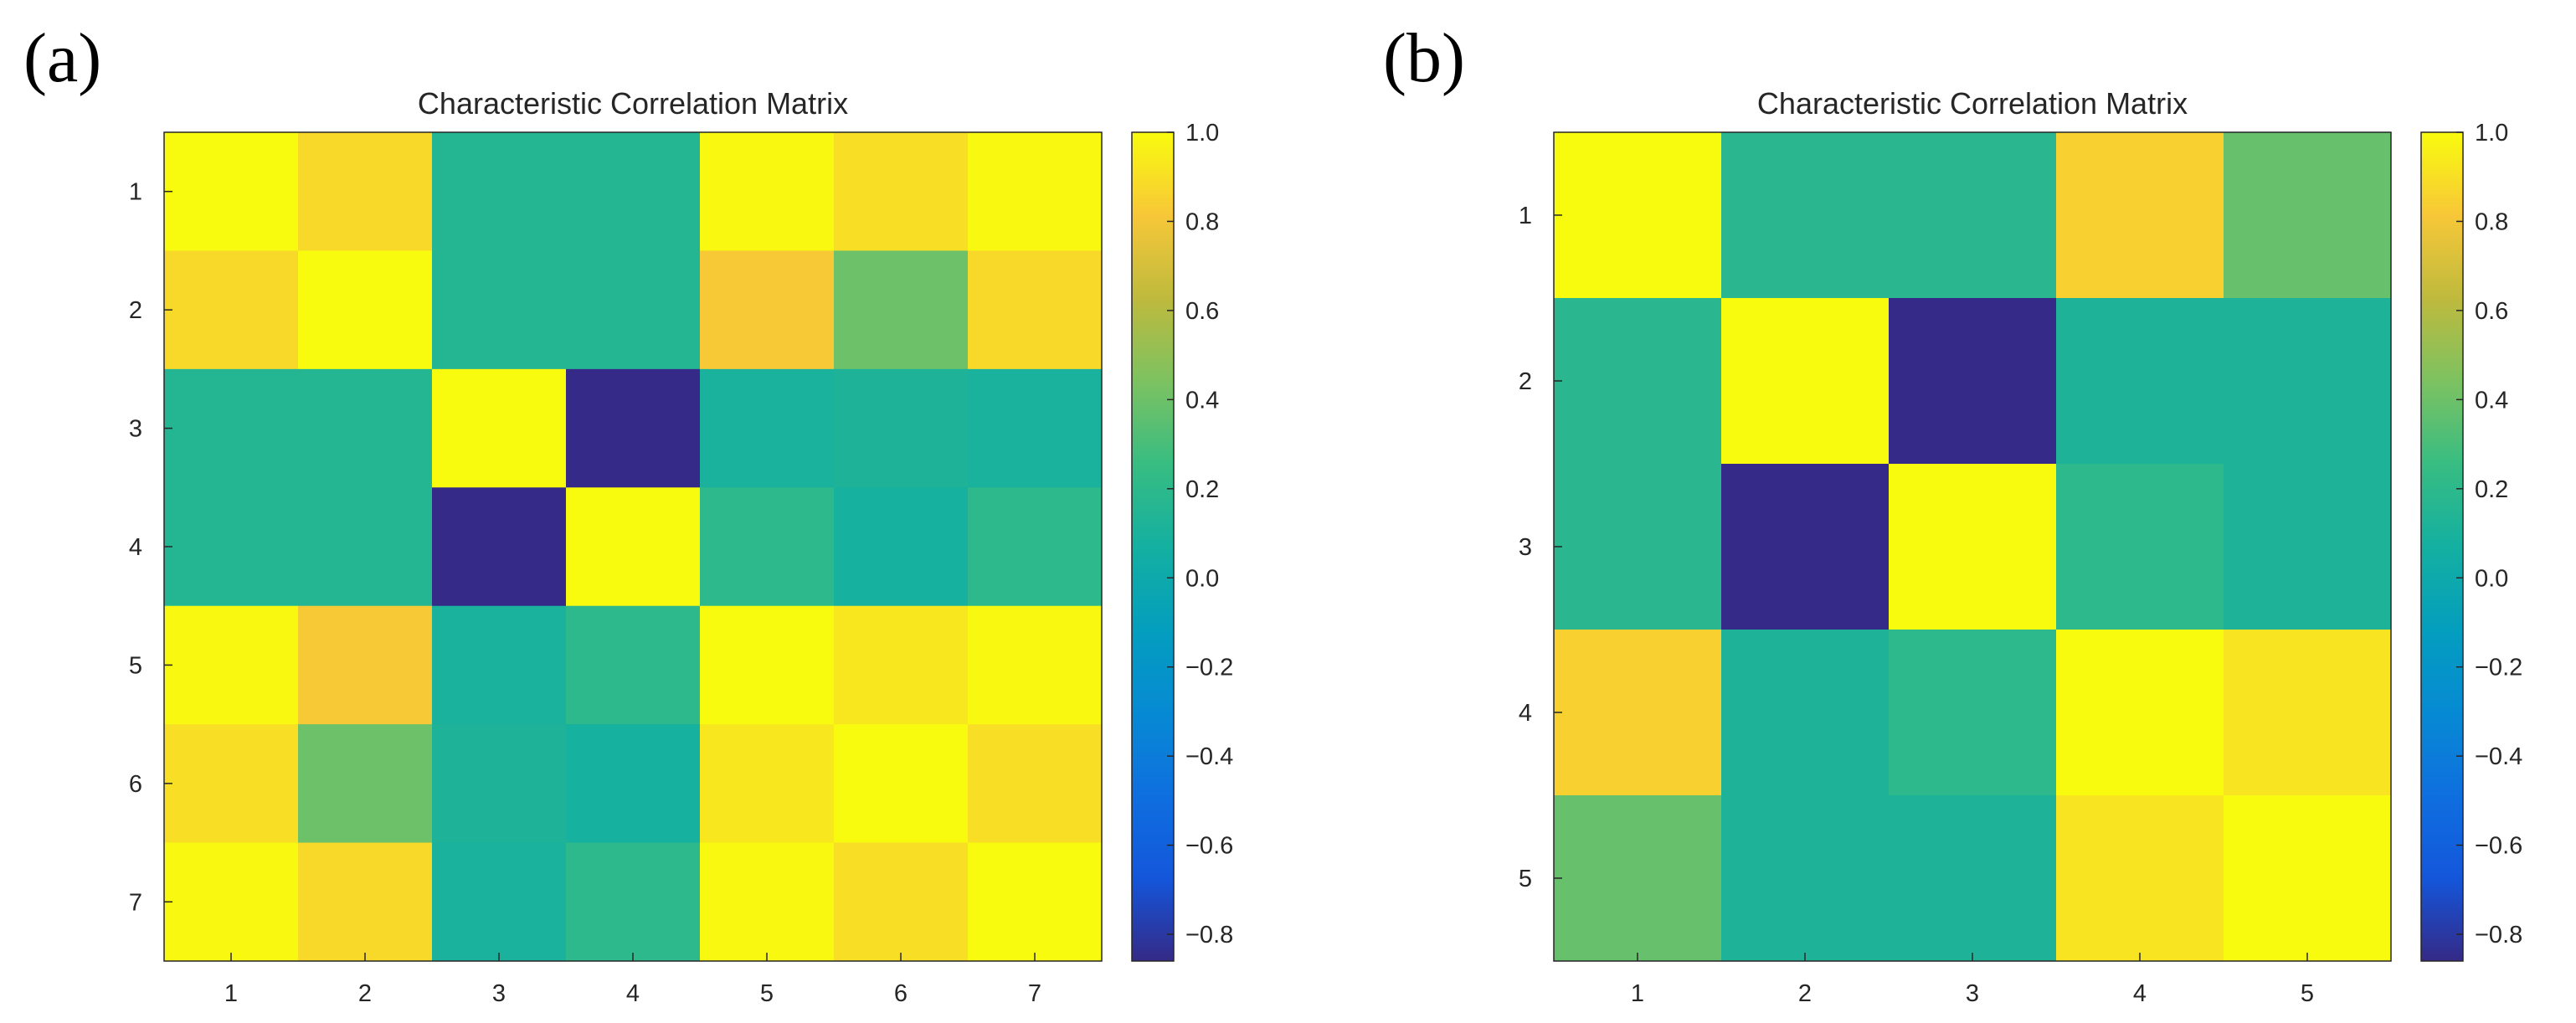 The height and width of the screenshot is (1023, 2576). I want to click on panel-label: (b), so click(1424, 58).